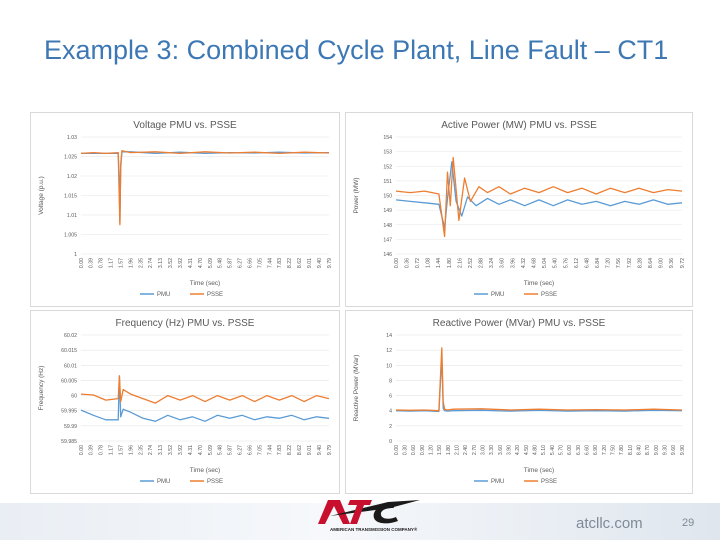 The width and height of the screenshot is (720, 540). What do you see at coordinates (439, 263) in the screenshot?
I see `x-tick-label: 1.44` at bounding box center [439, 263].